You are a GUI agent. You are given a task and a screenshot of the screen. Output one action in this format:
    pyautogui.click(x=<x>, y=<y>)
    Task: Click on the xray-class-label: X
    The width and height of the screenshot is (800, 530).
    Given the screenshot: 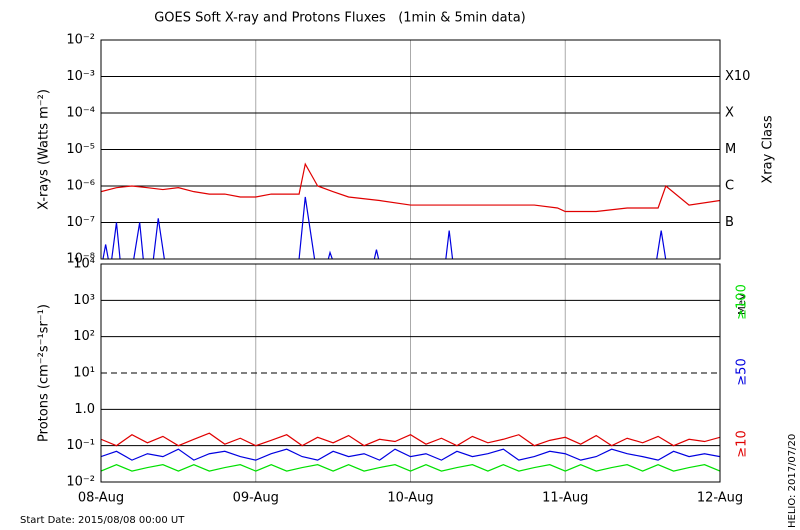 What is the action you would take?
    pyautogui.click(x=729, y=113)
    